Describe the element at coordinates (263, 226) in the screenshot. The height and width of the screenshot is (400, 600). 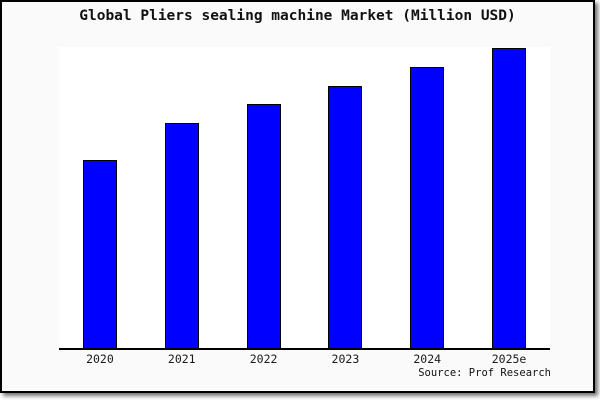
I see `bar-2022` at that location.